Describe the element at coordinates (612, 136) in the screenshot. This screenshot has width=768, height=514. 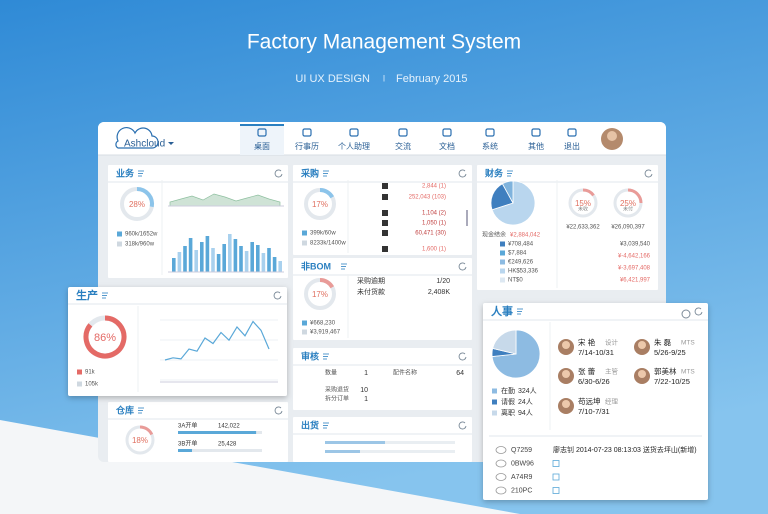
I see `user-avatar-face` at that location.